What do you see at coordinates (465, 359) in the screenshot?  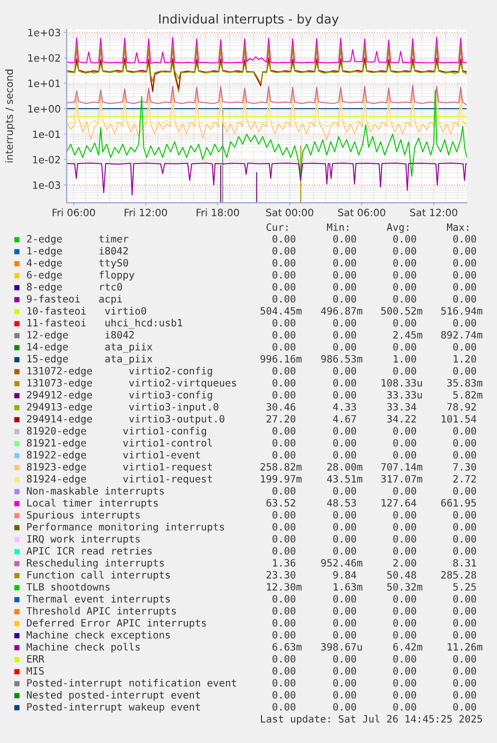 I see `text: 1.20` at bounding box center [465, 359].